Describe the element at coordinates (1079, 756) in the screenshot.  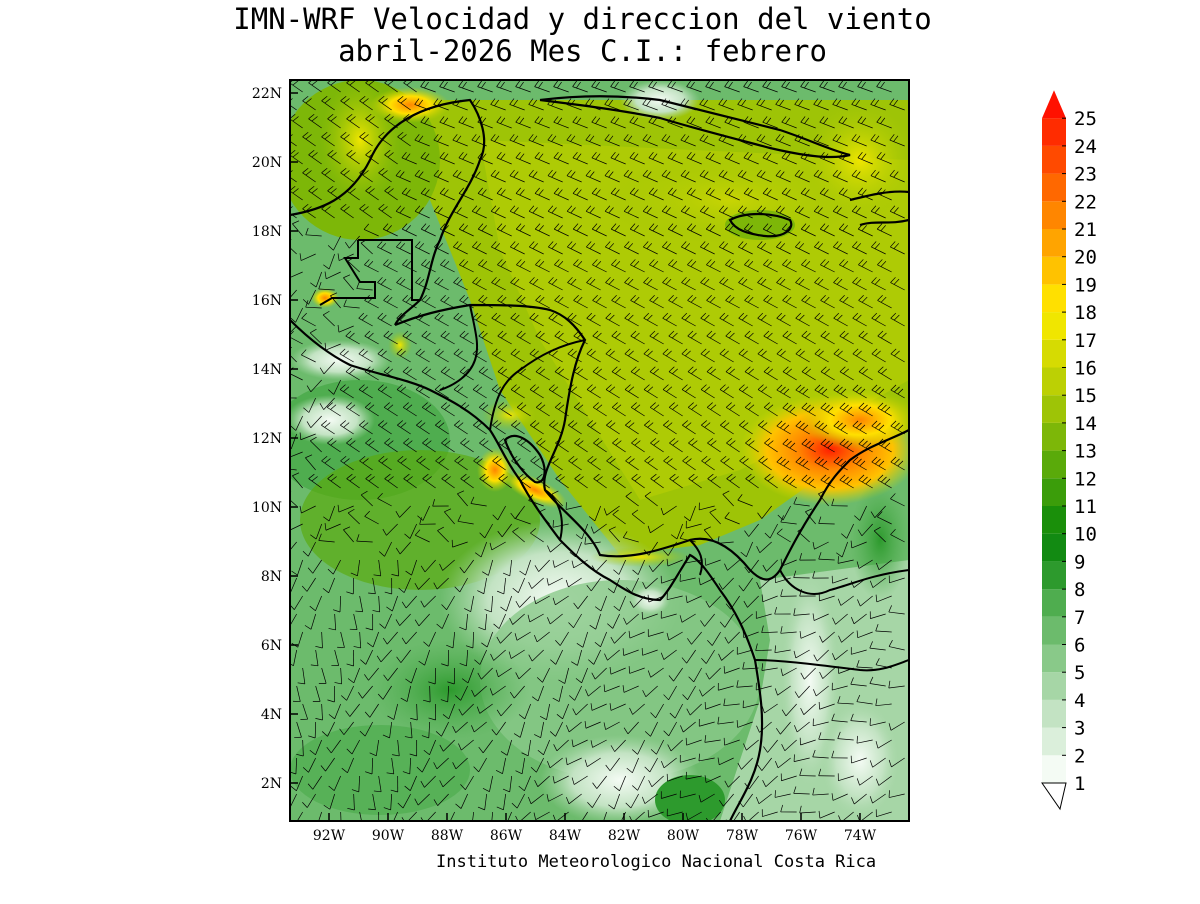
I see `colorbar-label: 2` at that location.